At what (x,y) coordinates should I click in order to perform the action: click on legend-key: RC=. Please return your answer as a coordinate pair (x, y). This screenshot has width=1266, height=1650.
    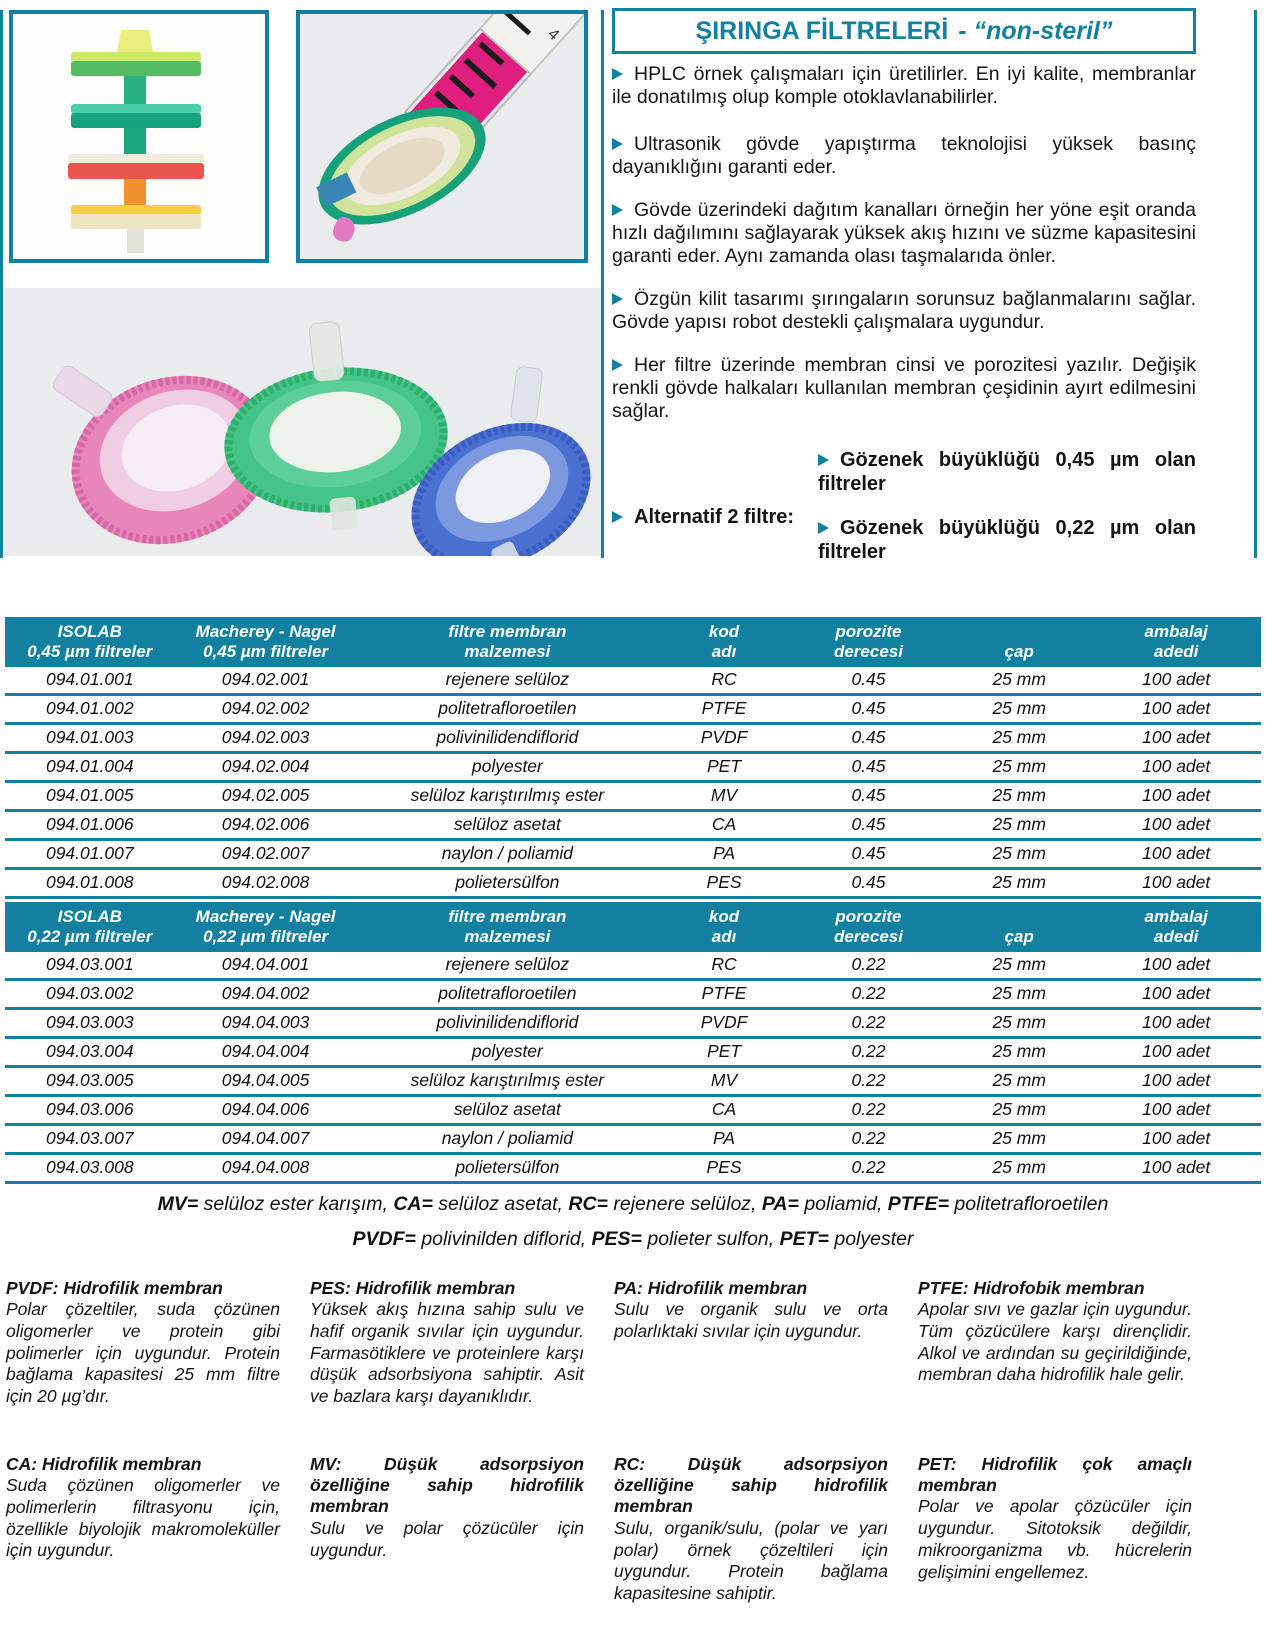
    Looking at the image, I should click on (588, 1204).